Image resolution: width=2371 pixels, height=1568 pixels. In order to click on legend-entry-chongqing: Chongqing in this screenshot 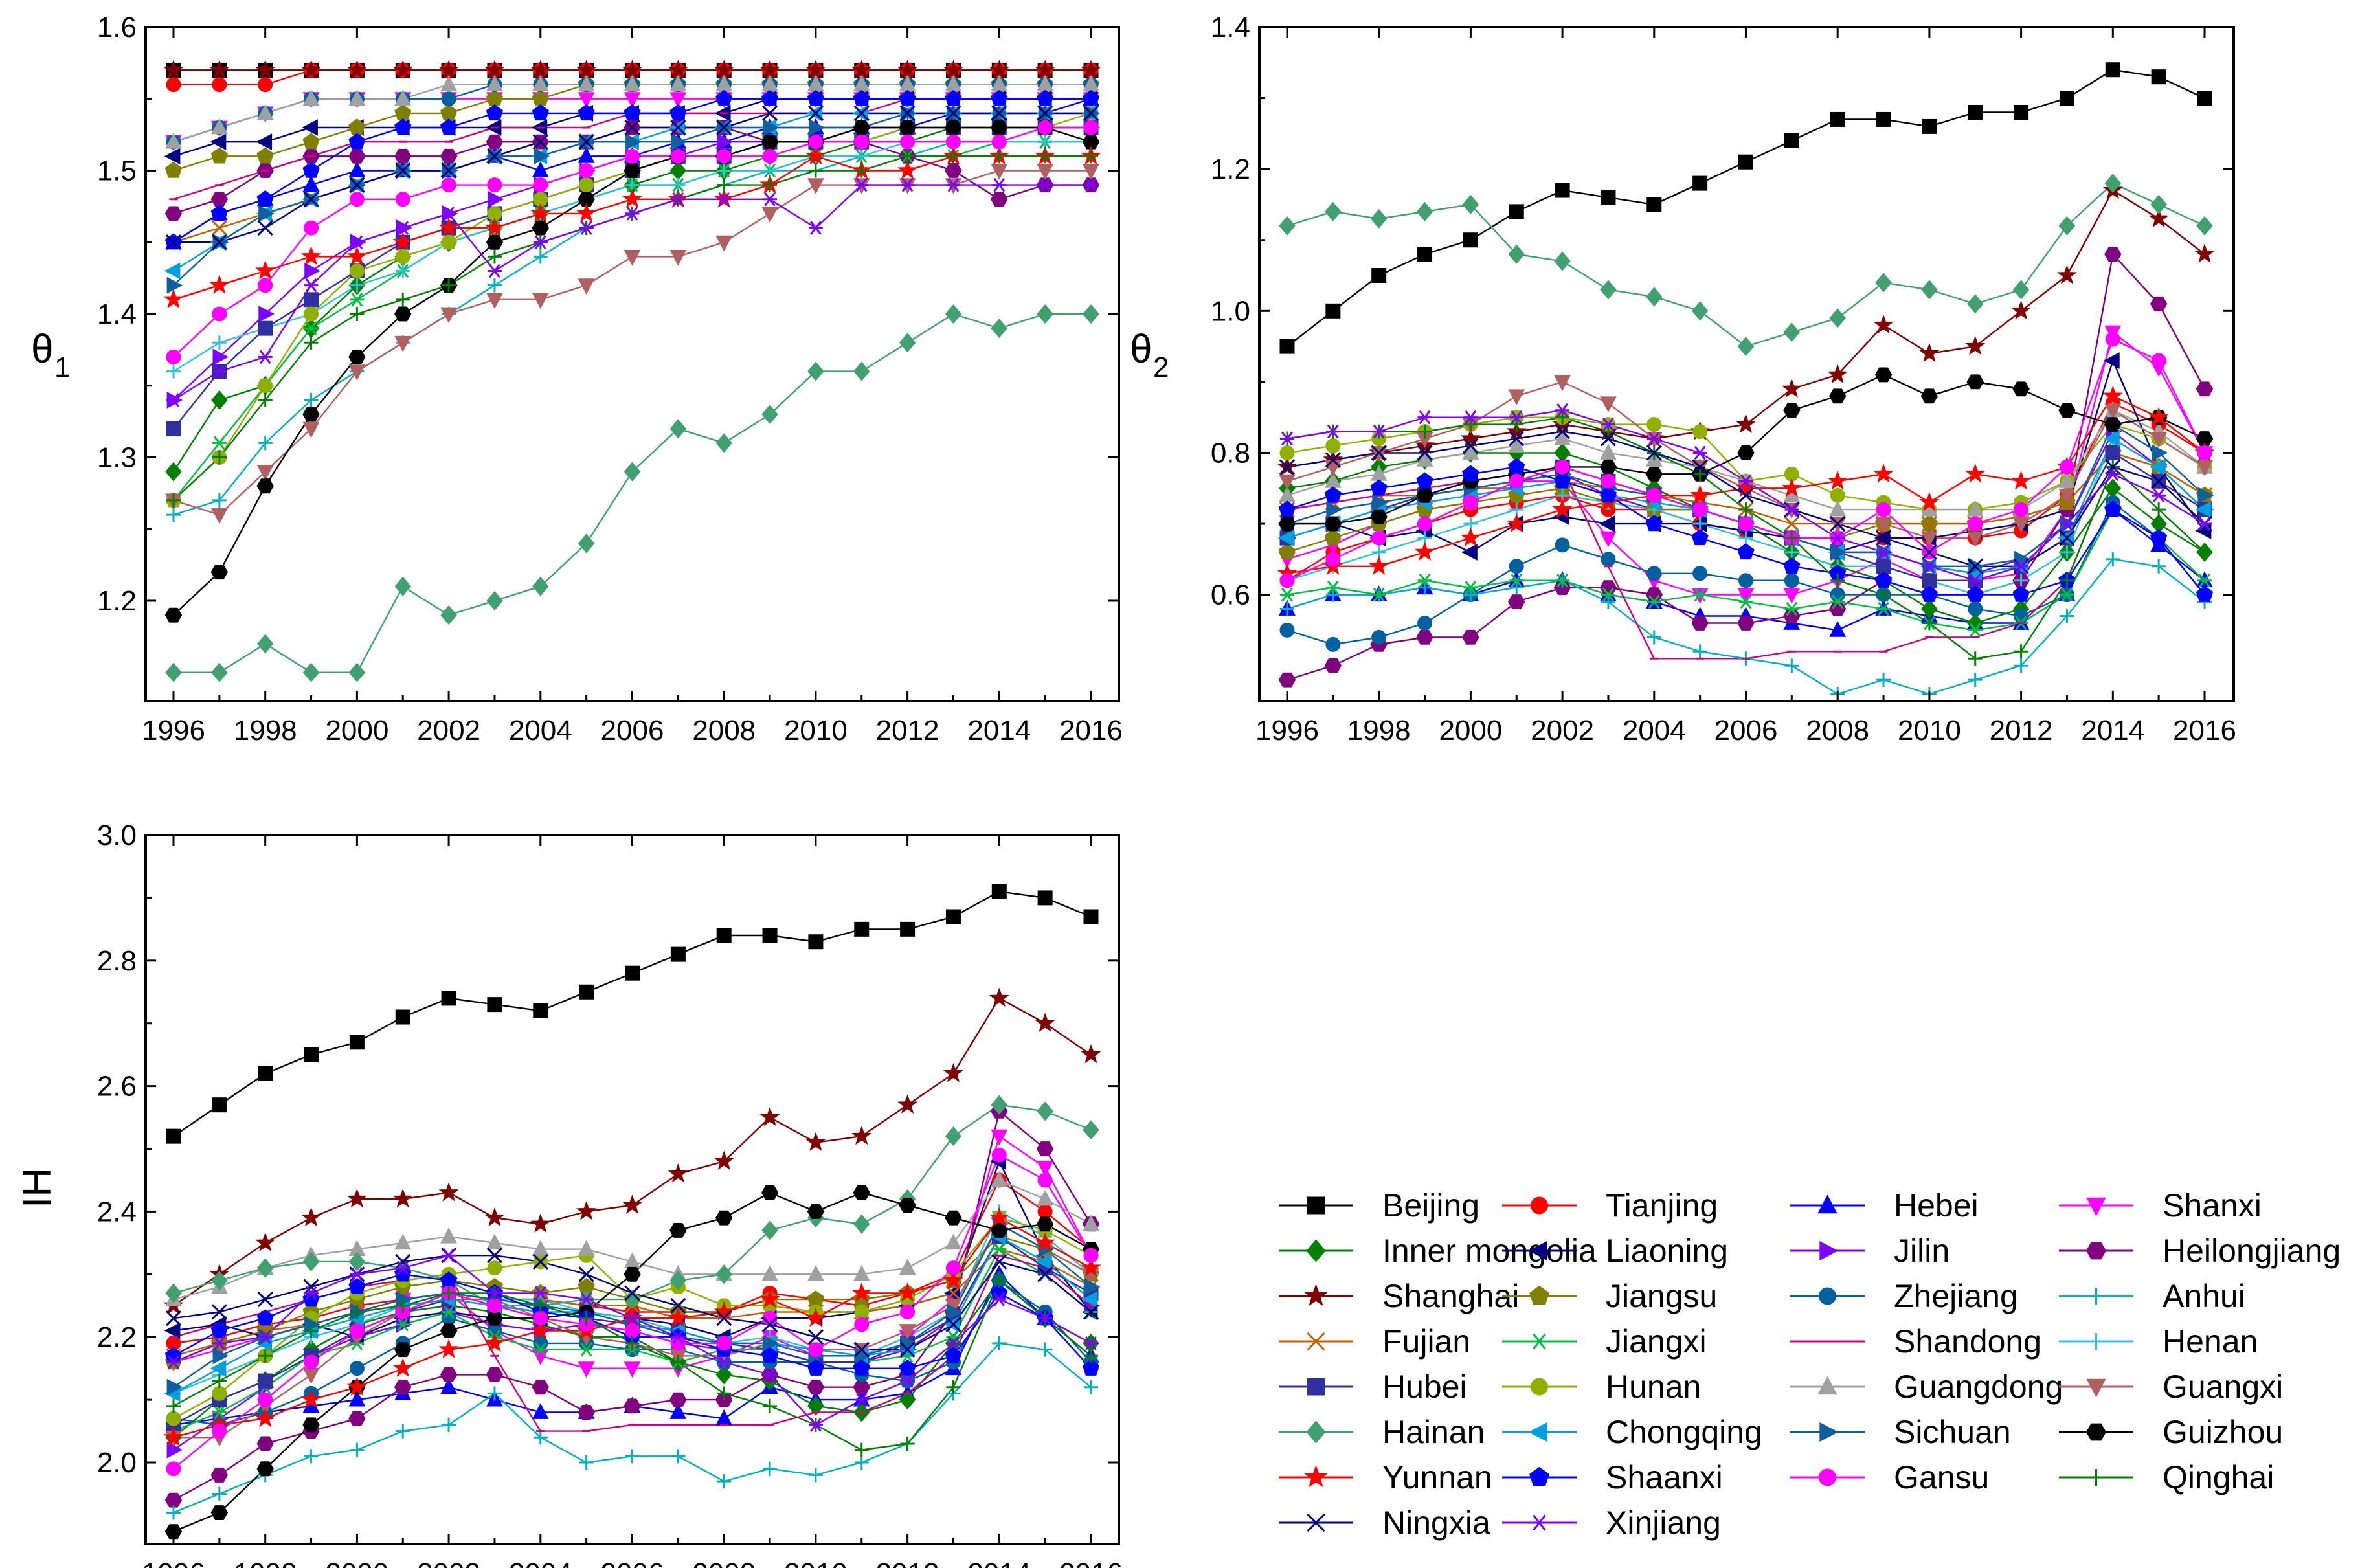, I will do `click(1632, 1432)`.